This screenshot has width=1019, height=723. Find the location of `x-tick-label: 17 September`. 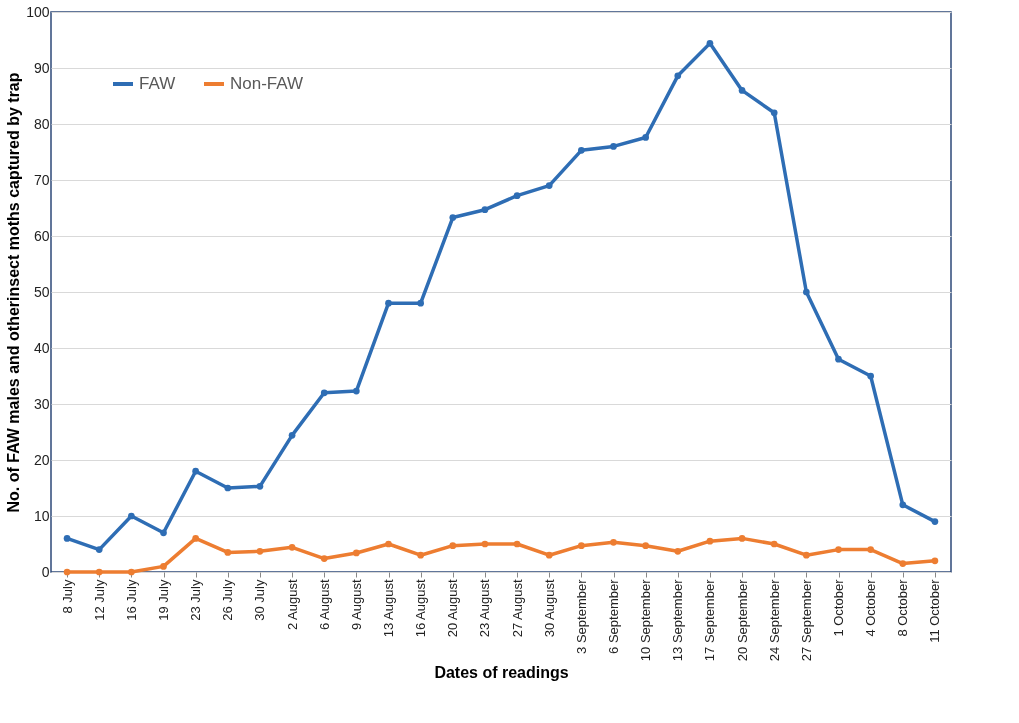

x-tick-label: 17 September is located at coordinates (710, 620).